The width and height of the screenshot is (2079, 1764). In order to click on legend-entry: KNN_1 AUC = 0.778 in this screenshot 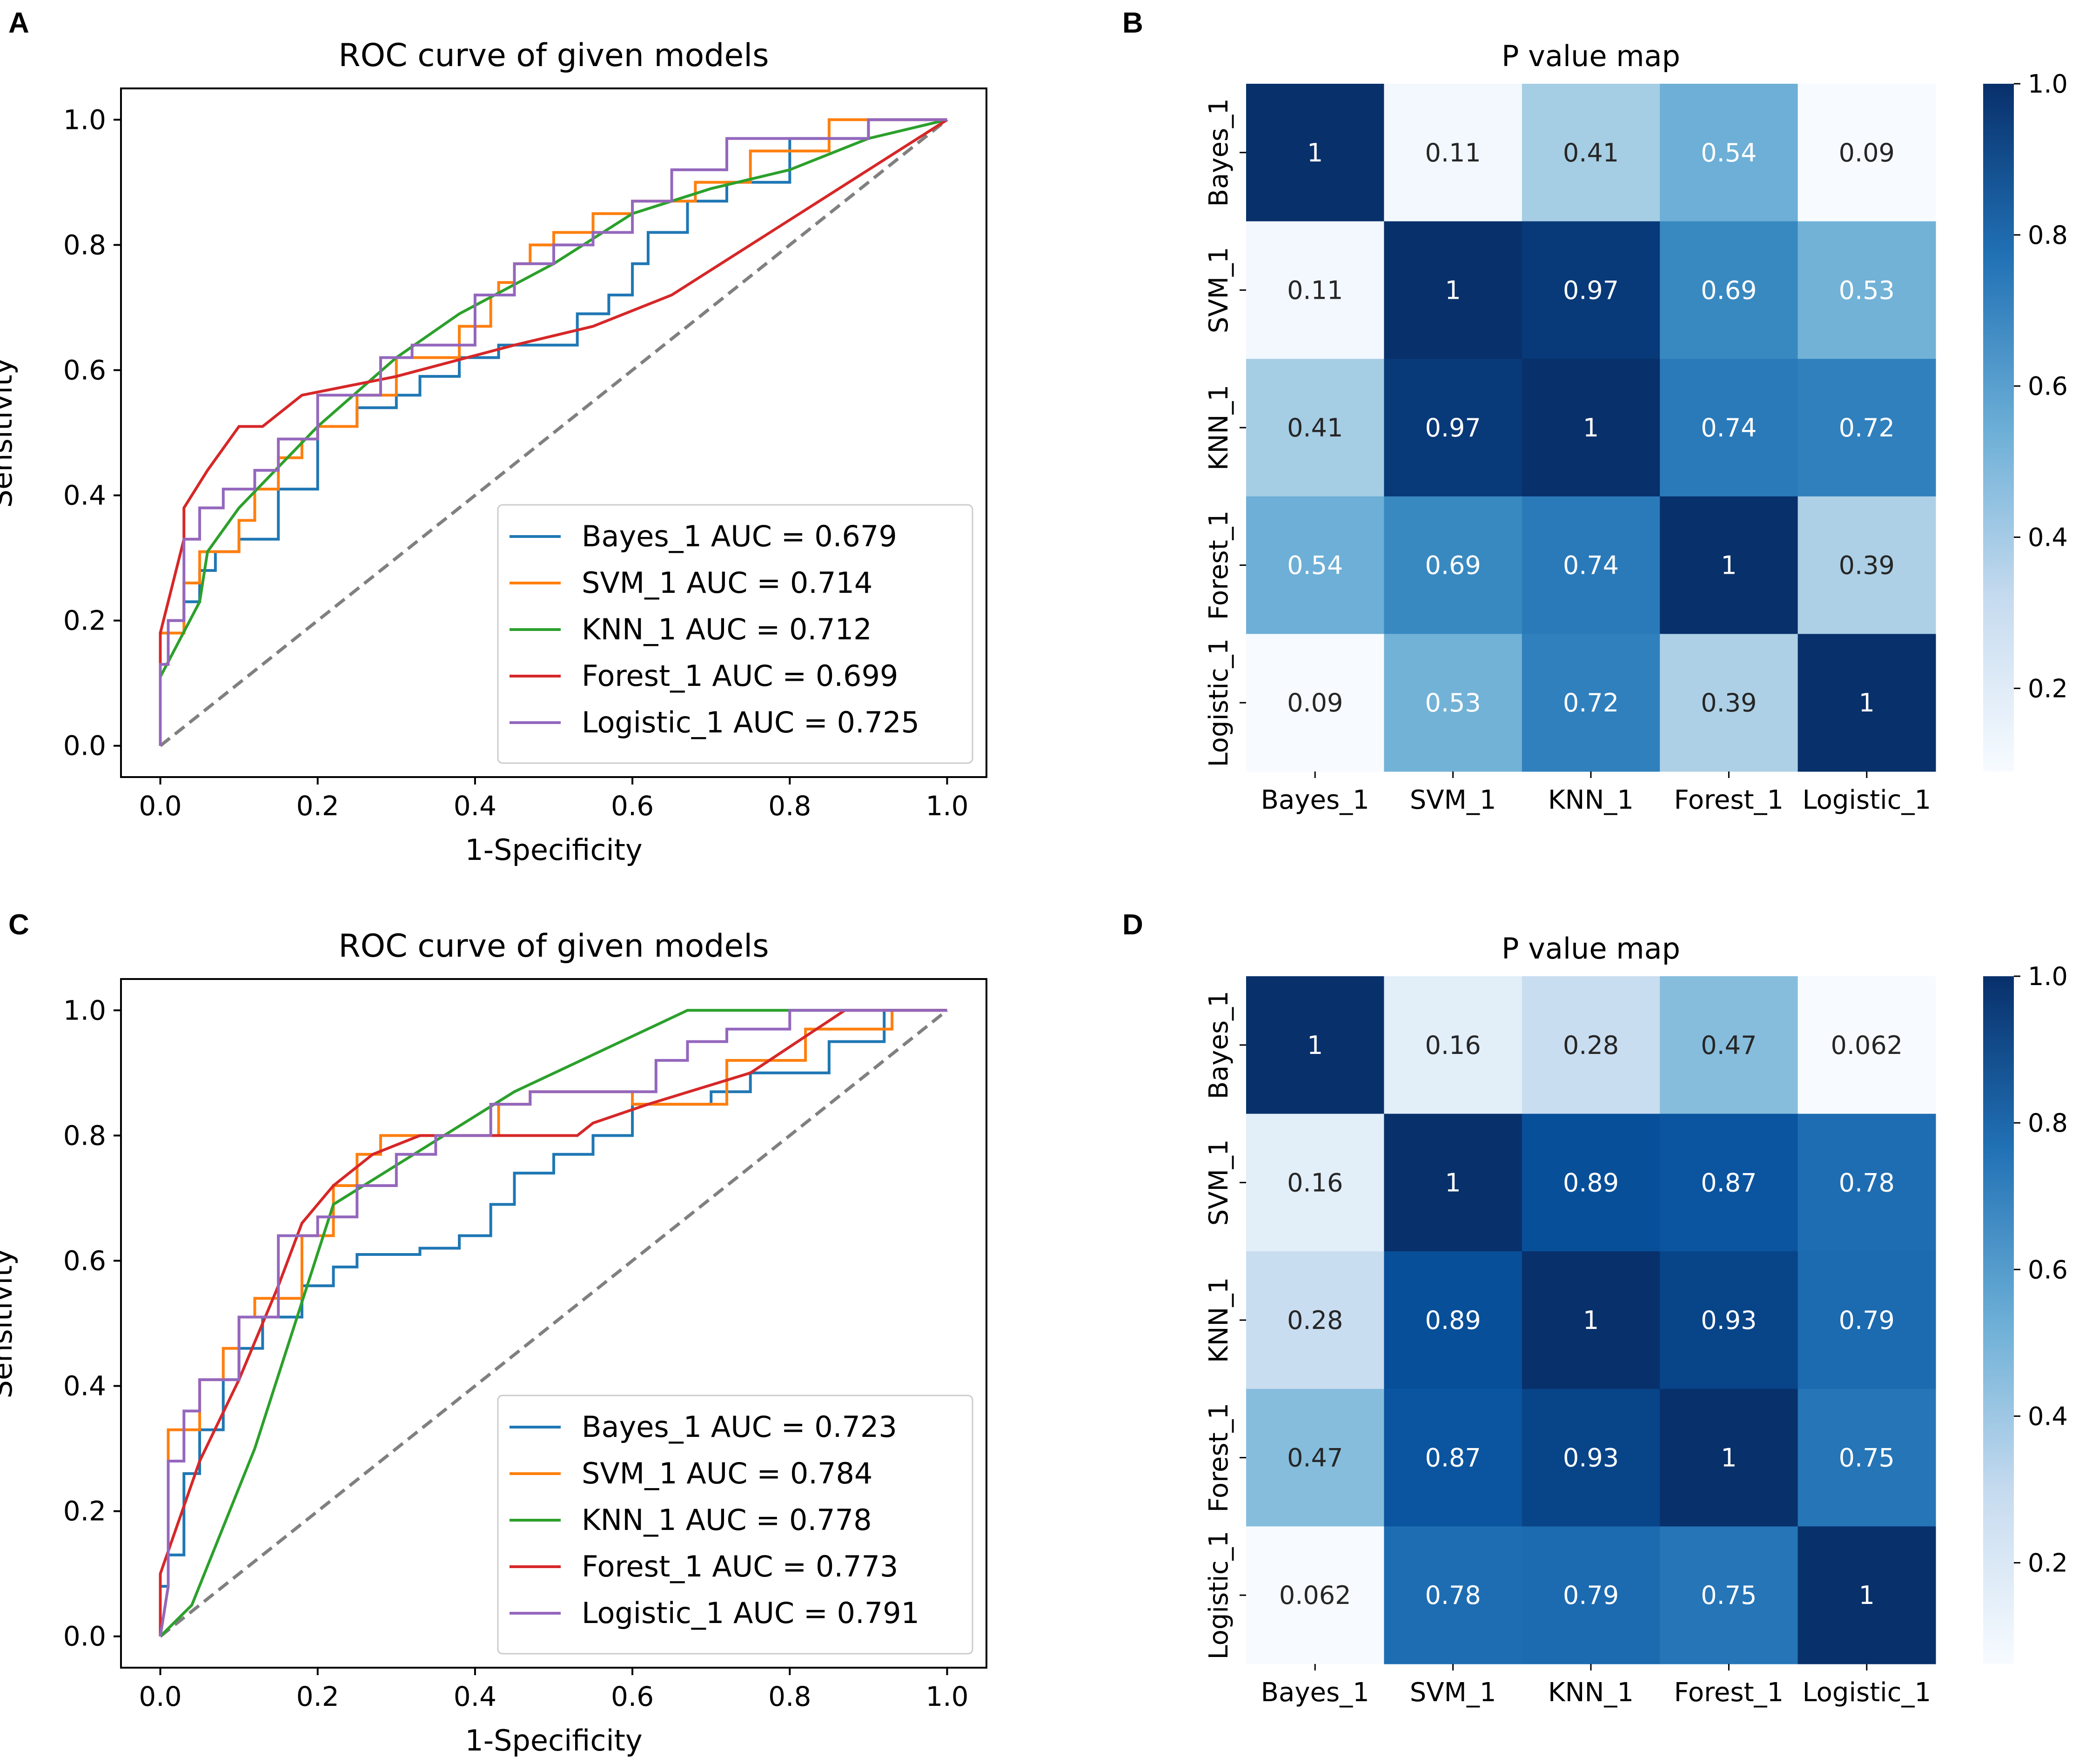, I will do `click(727, 1520)`.